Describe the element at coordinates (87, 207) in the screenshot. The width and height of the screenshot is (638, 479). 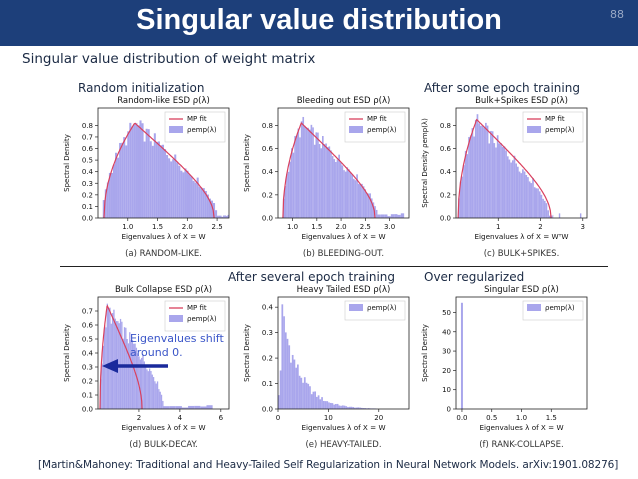
I see `y-tick-label: 0.1` at that location.